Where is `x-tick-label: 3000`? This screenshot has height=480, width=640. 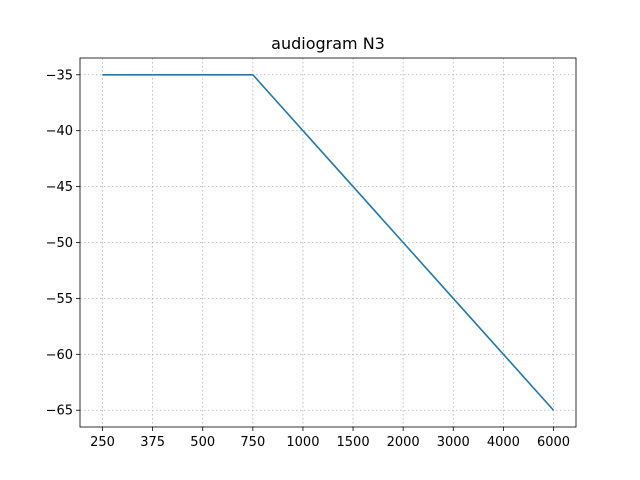
x-tick-label: 3000 is located at coordinates (453, 442).